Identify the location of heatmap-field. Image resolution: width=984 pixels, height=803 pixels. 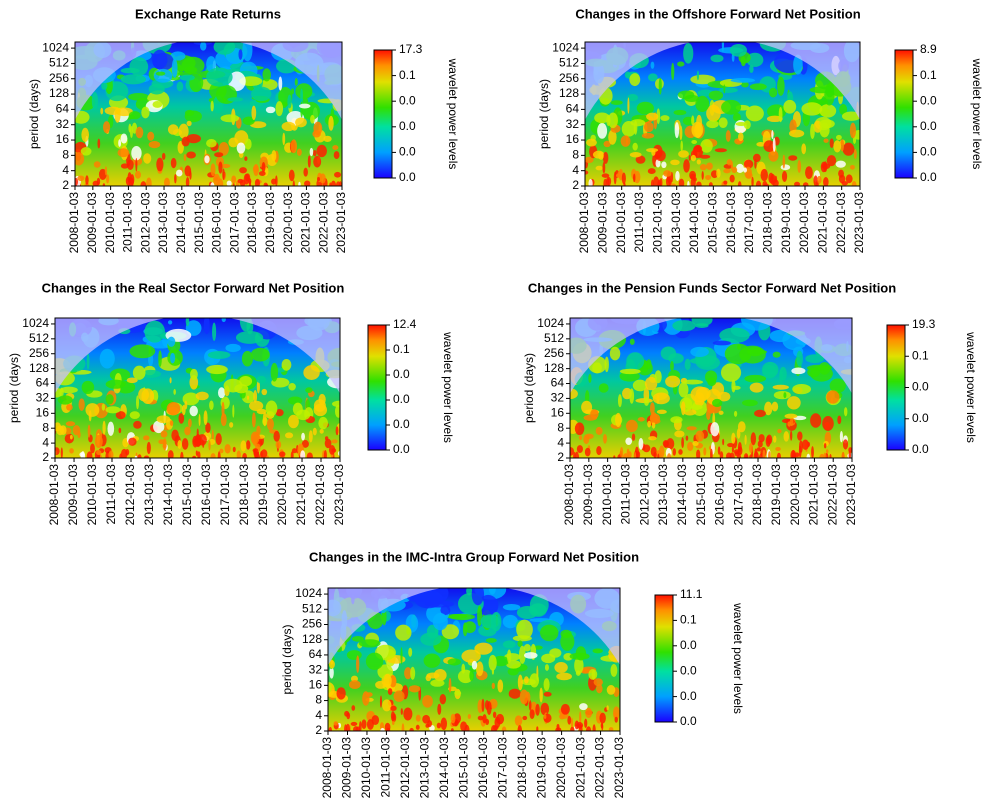
(197, 388).